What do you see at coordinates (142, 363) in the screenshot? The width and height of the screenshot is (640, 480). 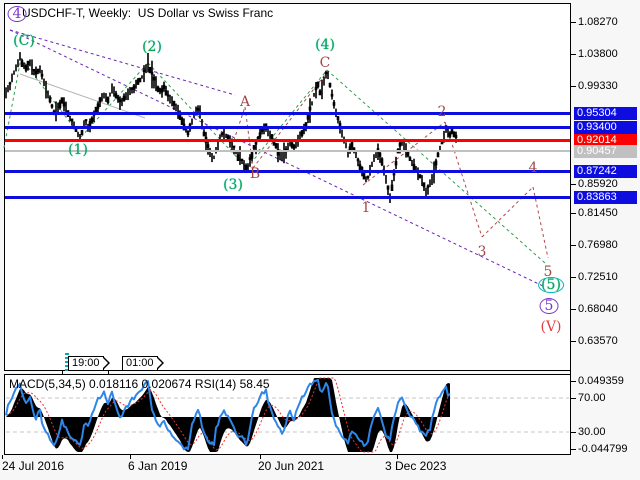 I see `time-marker-button: 01:00` at bounding box center [142, 363].